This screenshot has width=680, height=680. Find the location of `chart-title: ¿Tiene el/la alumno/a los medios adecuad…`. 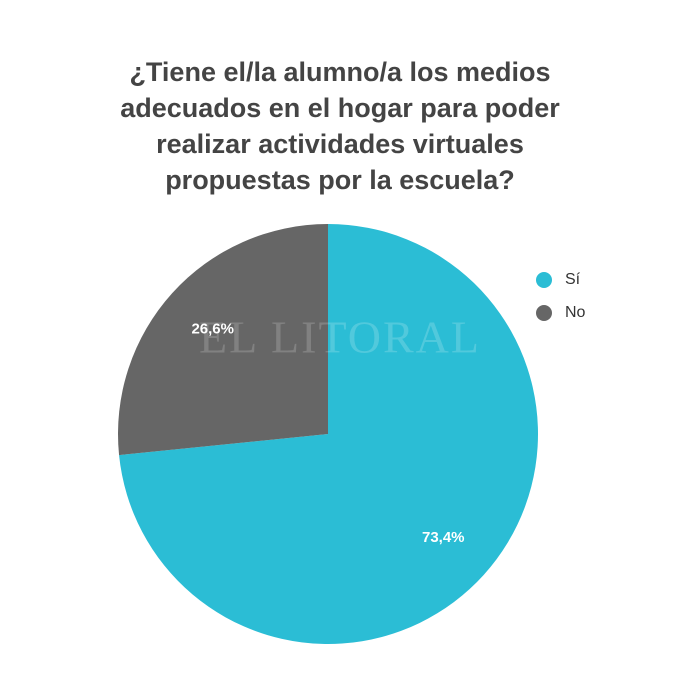

chart-title: ¿Tiene el/la alumno/a los medios adecuad… is located at coordinates (340, 126).